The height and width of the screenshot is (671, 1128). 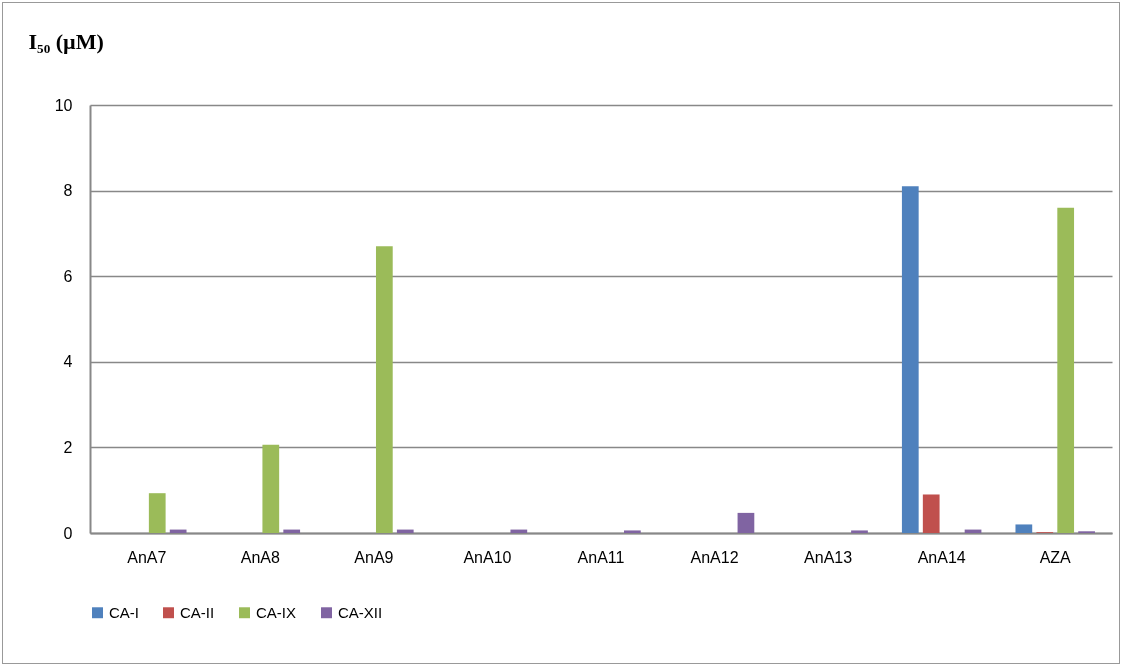 What do you see at coordinates (1055, 557) in the screenshot?
I see `x-tick-label: AZA` at bounding box center [1055, 557].